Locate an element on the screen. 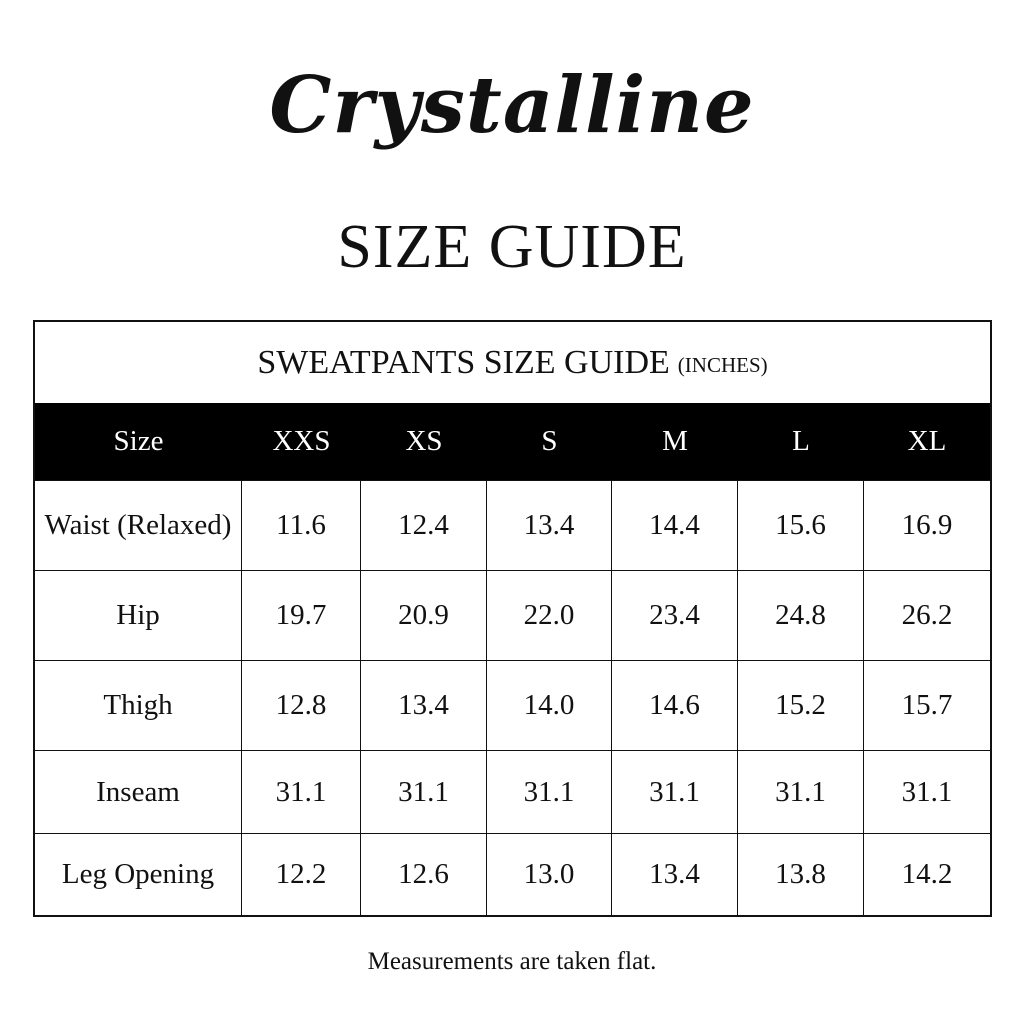 This screenshot has width=1024, height=1024. header-cell: L is located at coordinates (801, 441).